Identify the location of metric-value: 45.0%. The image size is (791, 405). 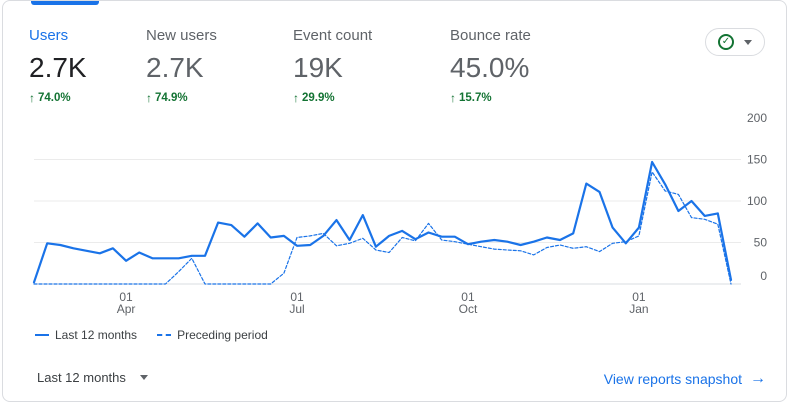
(490, 67).